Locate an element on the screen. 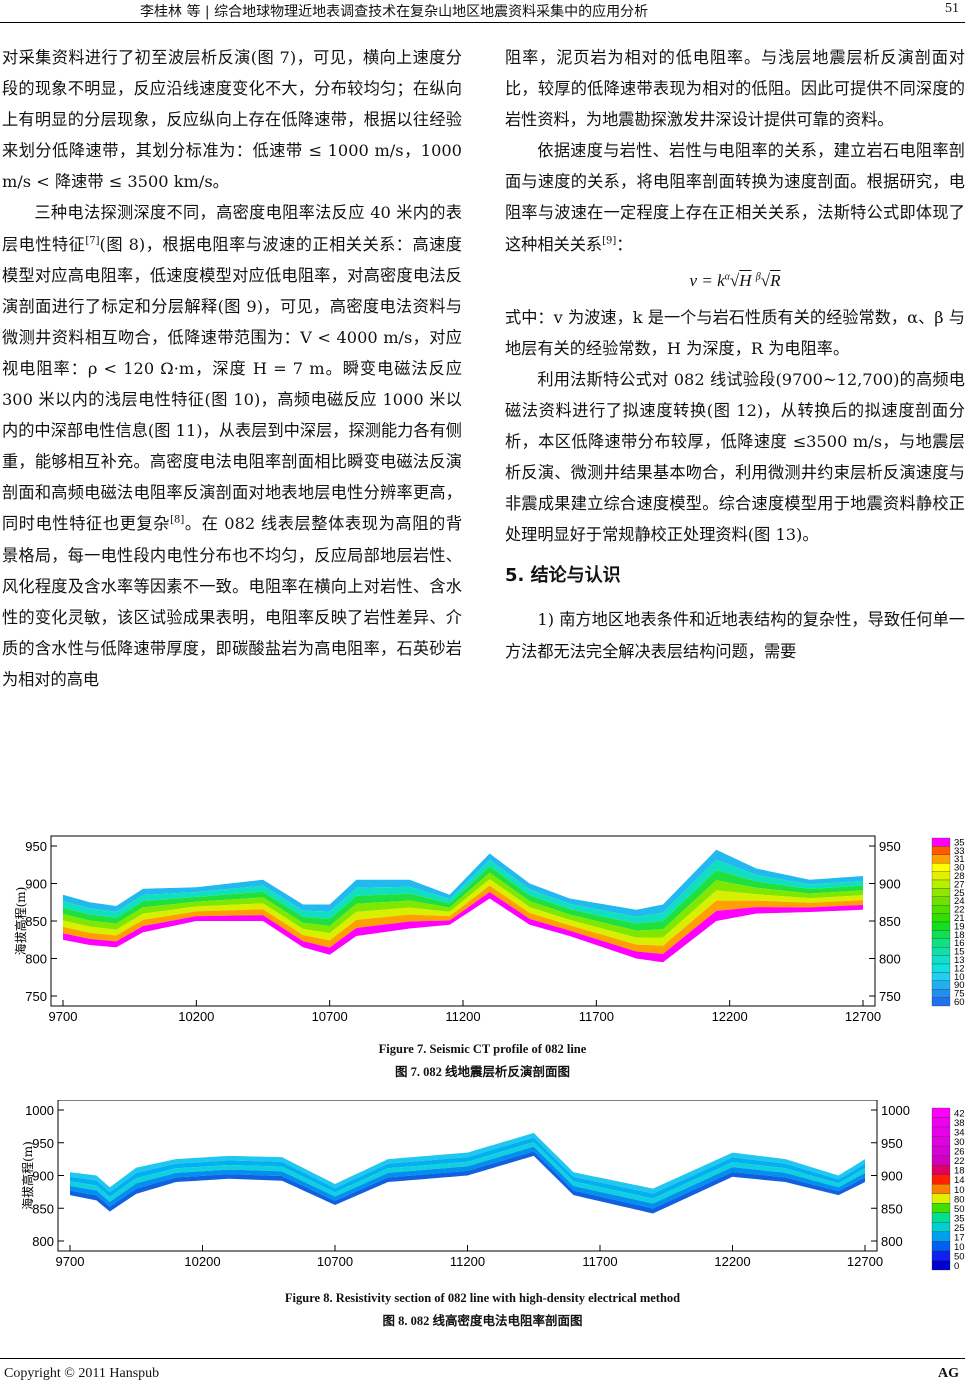 The height and width of the screenshot is (1386, 965). page-number: 51 is located at coordinates (952, 8).